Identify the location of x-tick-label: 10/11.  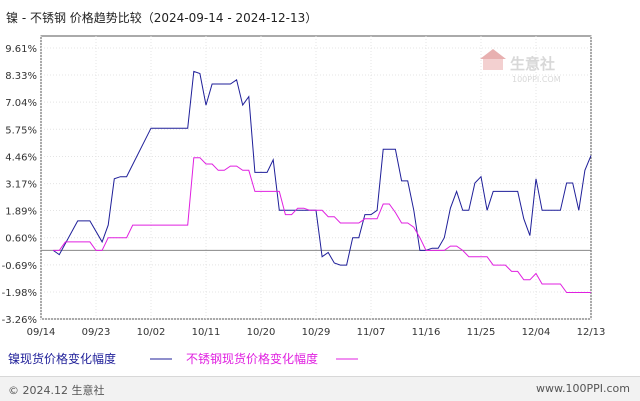
(206, 332).